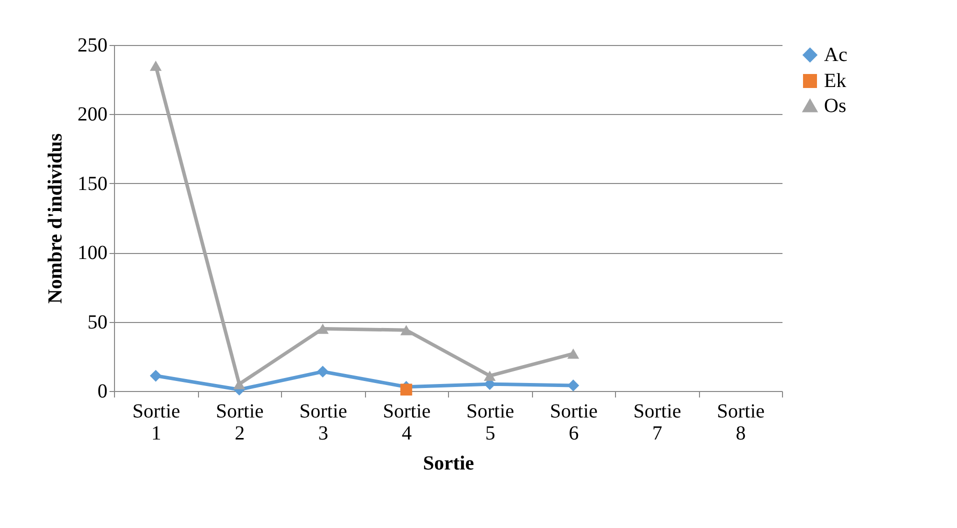  Describe the element at coordinates (835, 81) in the screenshot. I see `legend-label: Ek` at that location.